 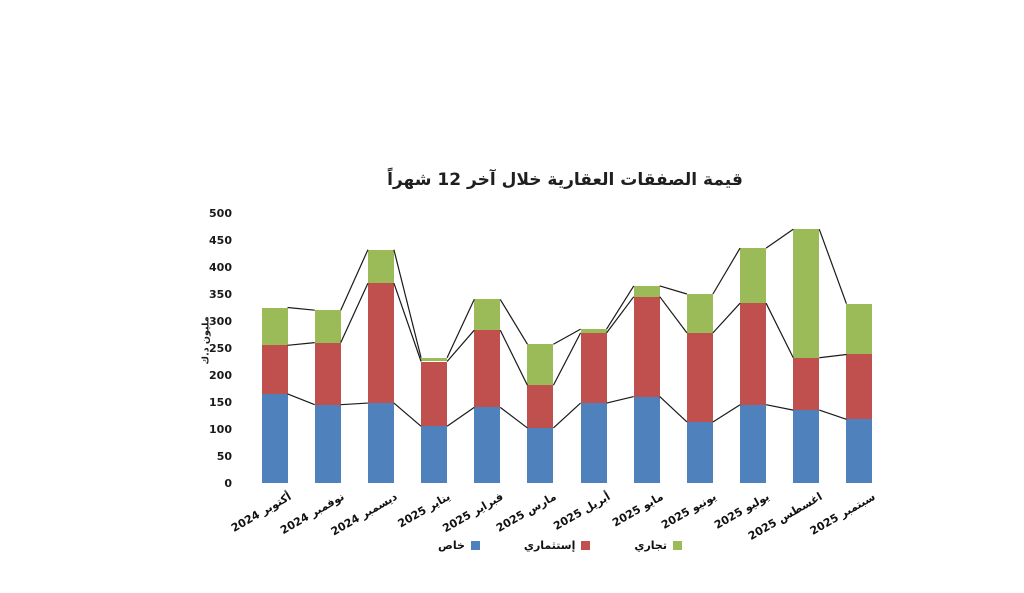 I want to click on y-axis-tick-label: 50, so click(x=224, y=456).